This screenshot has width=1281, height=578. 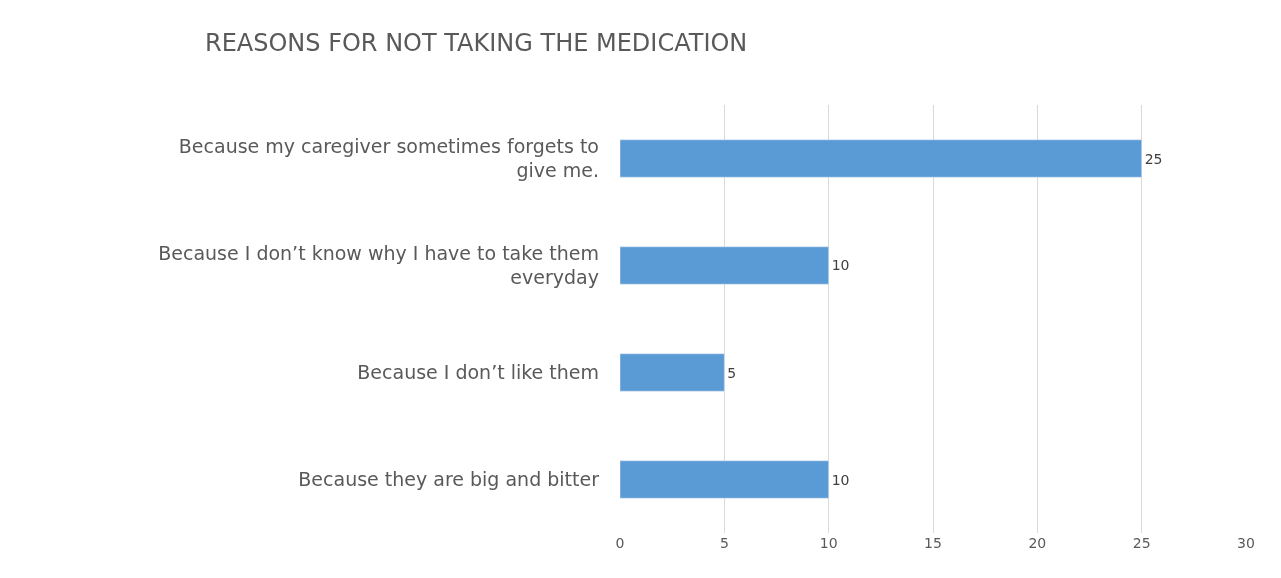 What do you see at coordinates (1037, 543) in the screenshot?
I see `x-tick-label: 20` at bounding box center [1037, 543].